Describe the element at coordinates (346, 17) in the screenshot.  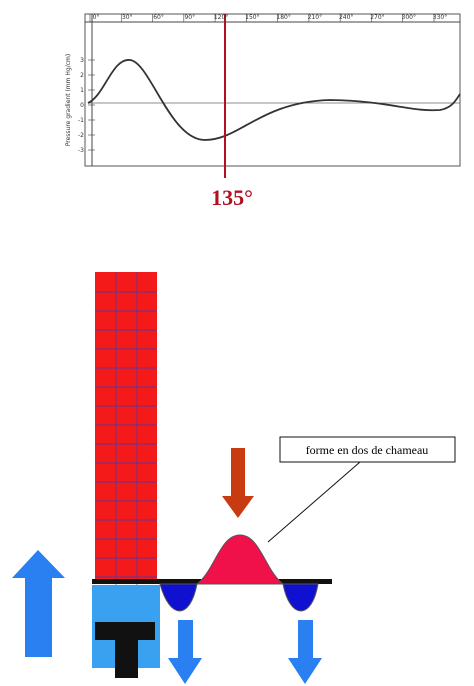
I see `x-tick-label: 240°` at that location.